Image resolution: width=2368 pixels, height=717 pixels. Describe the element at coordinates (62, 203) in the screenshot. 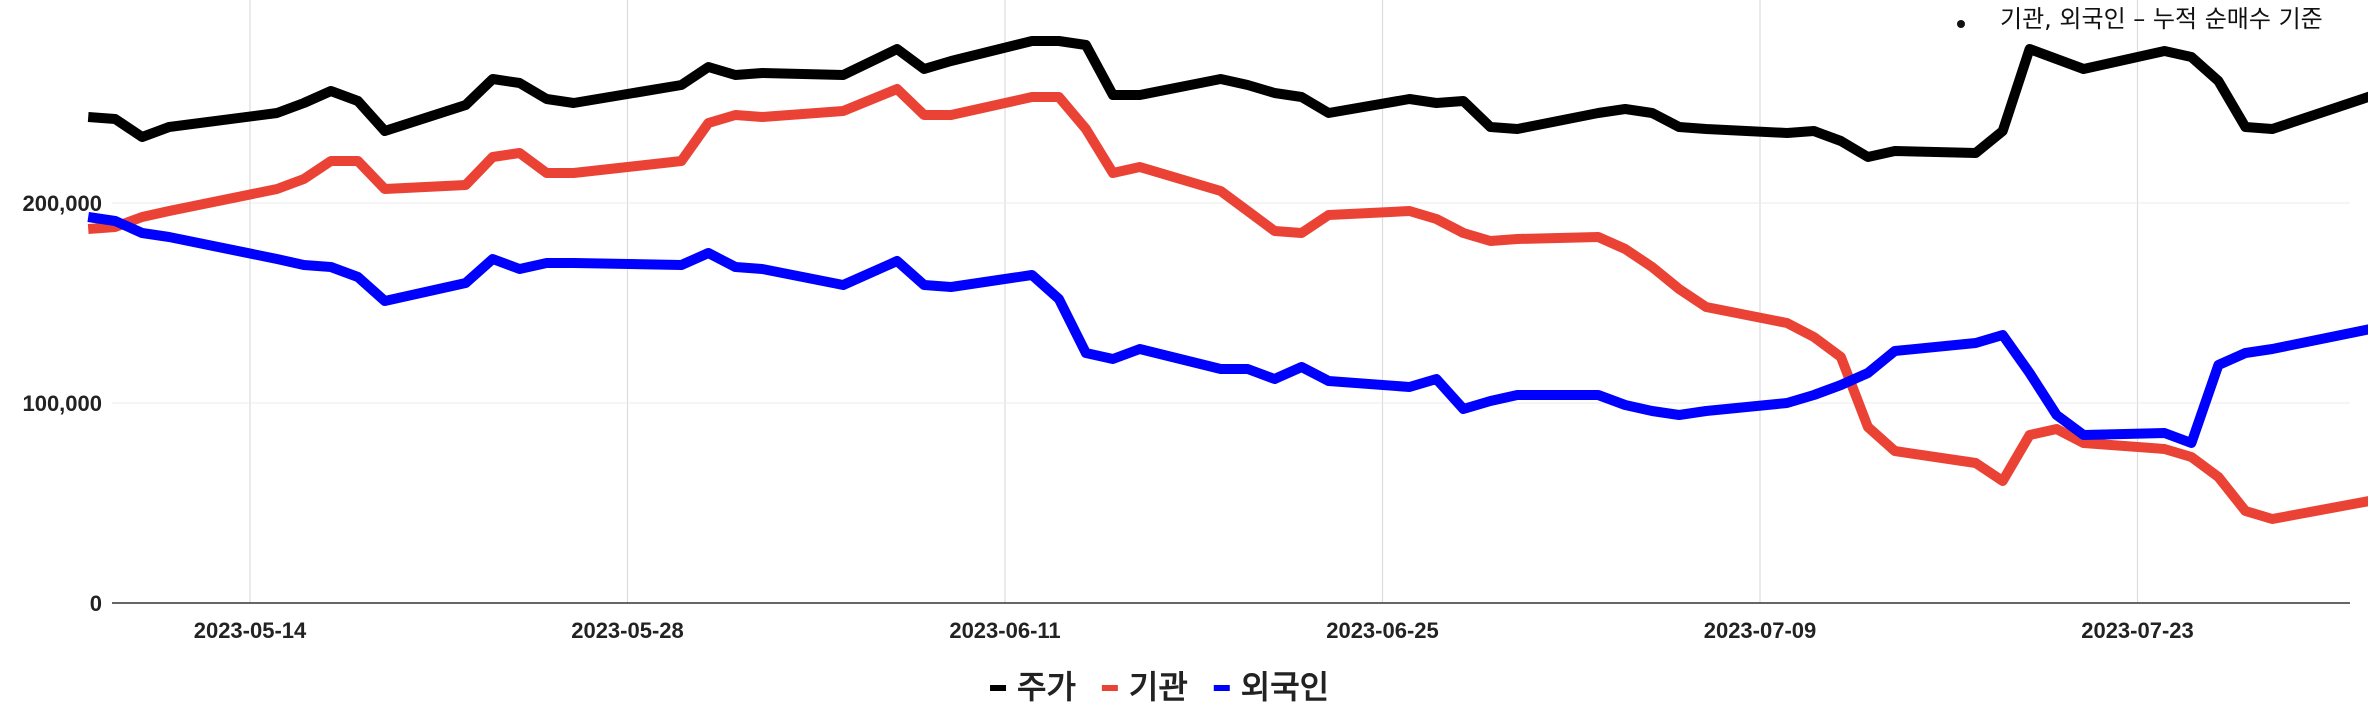

I see `y-tick-label: 200,000` at that location.